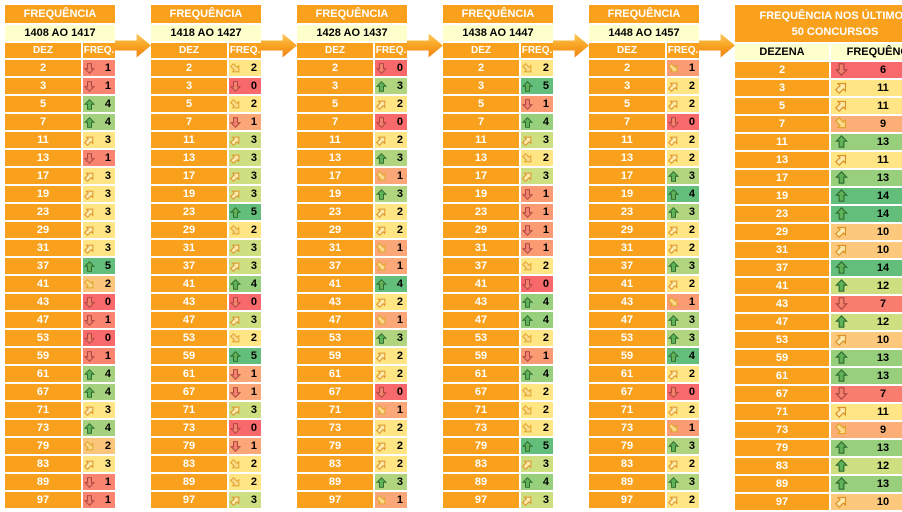 The width and height of the screenshot is (902, 512). What do you see at coordinates (481, 302) in the screenshot?
I see `dezena-cell: 43` at bounding box center [481, 302].